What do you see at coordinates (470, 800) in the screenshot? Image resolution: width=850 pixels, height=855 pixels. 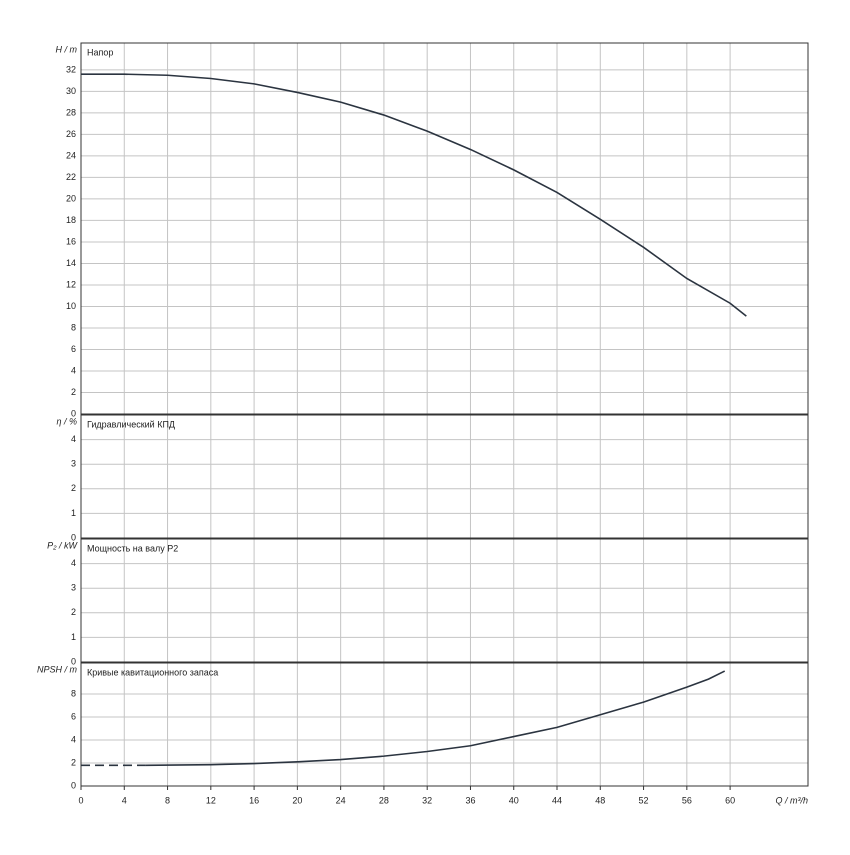 I see `x-tick-label: 36` at bounding box center [470, 800].